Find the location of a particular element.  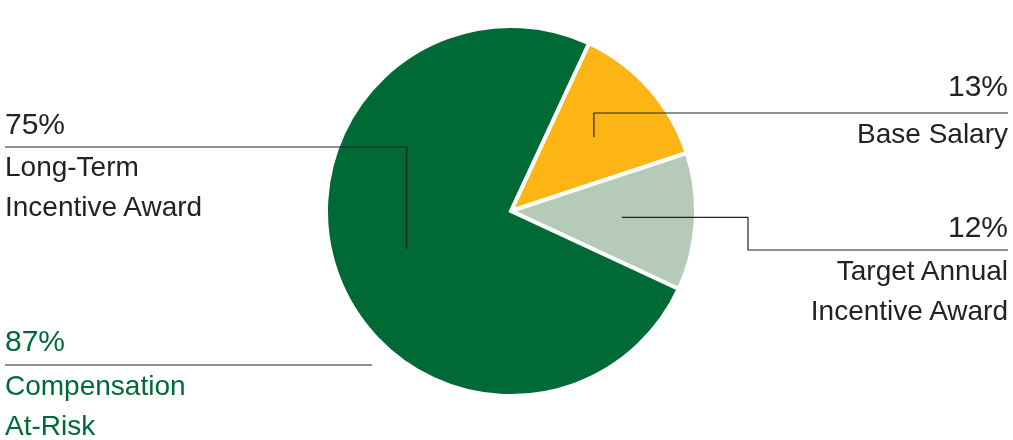

data-label: 13% is located at coordinates (977, 85).